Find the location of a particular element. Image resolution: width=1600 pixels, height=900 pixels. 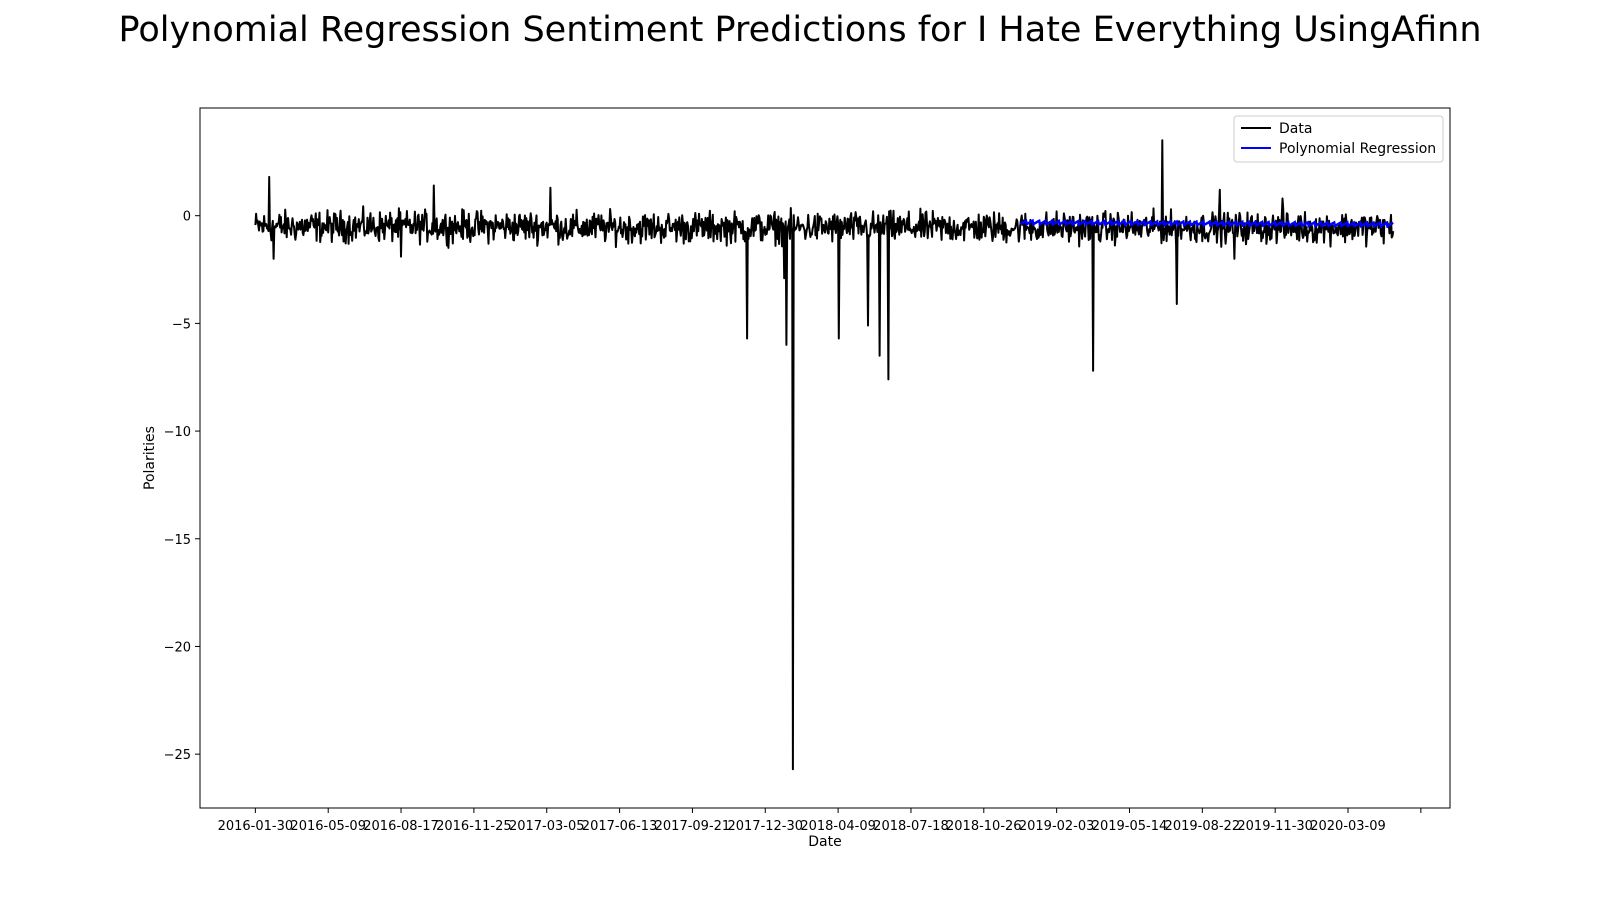

x-tick-label: 2019-05-14 is located at coordinates (1130, 826).